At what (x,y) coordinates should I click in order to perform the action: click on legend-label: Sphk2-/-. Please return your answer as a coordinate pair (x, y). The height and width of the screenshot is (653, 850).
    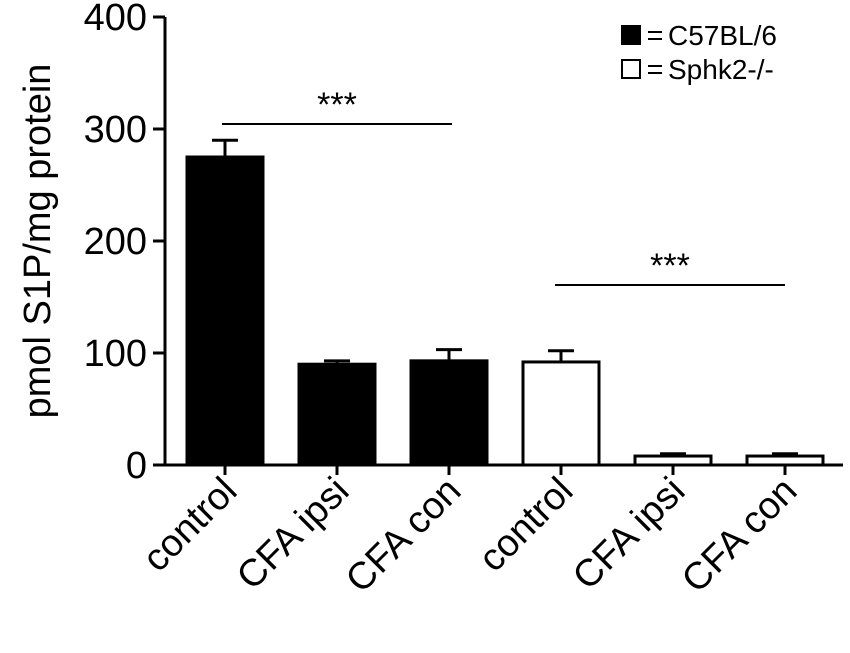
    Looking at the image, I should click on (721, 69).